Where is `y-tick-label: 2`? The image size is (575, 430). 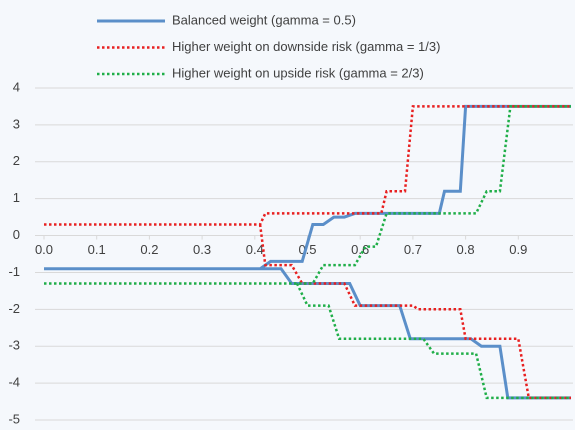
y-tick-label: 2 is located at coordinates (16, 160).